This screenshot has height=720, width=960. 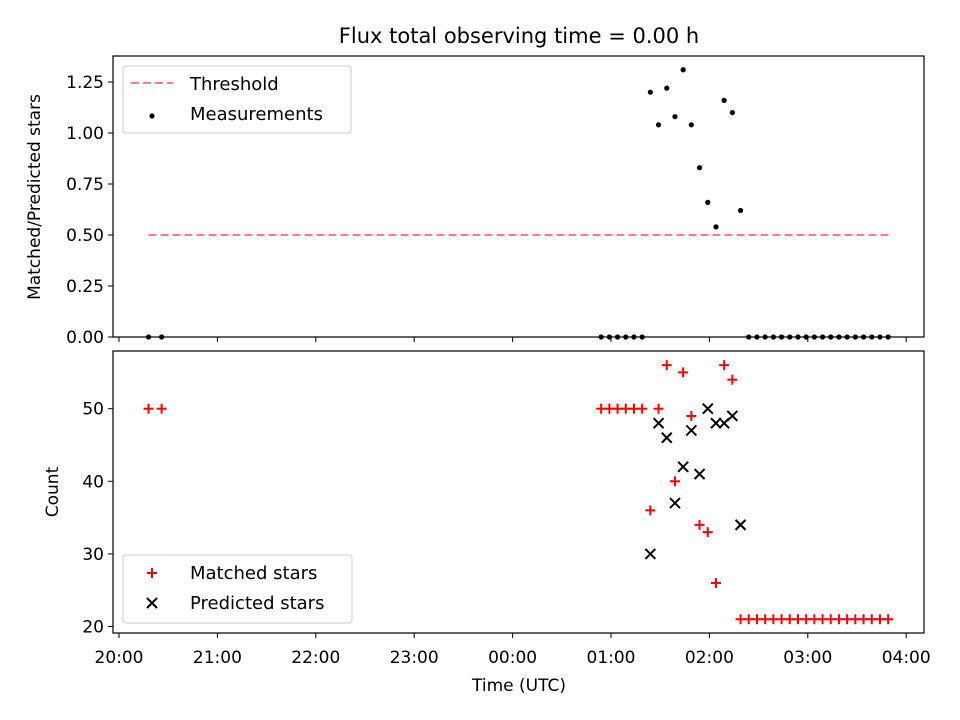 What do you see at coordinates (709, 658) in the screenshot?
I see `x-tick-label: 02:00` at bounding box center [709, 658].